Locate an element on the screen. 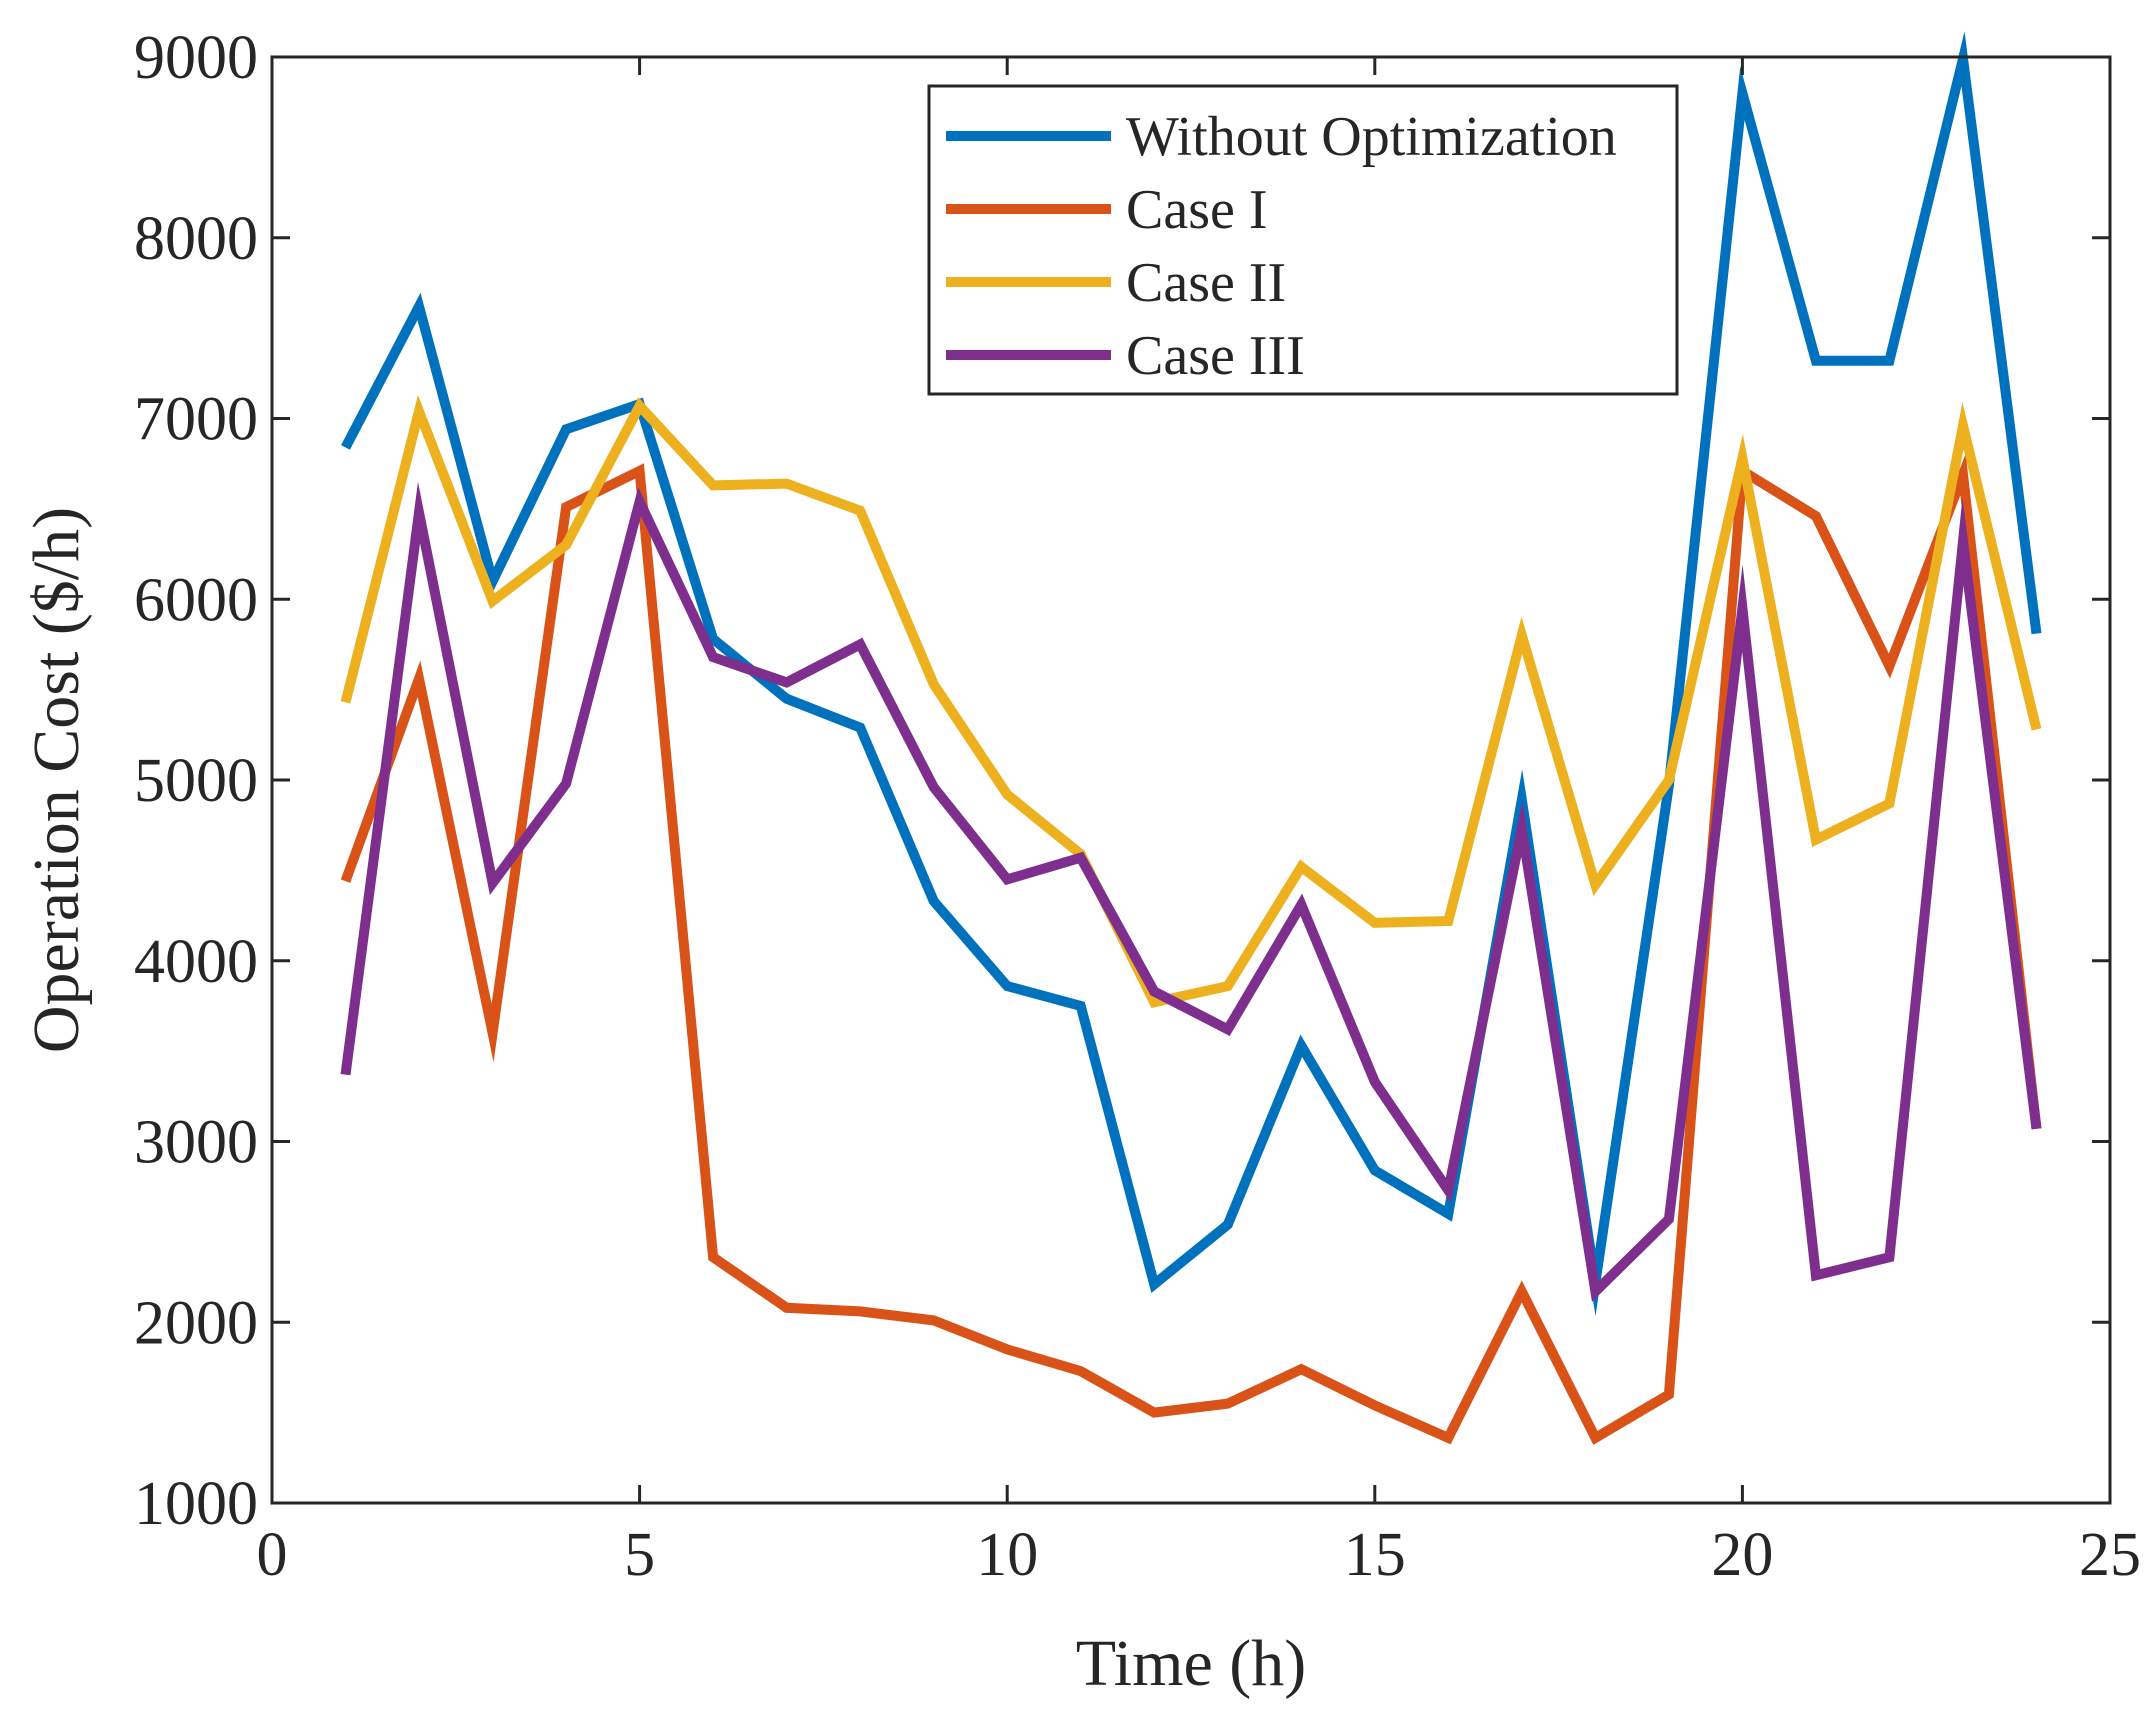 This screenshot has width=2152, height=1719. y-tick-label: 1000 is located at coordinates (196, 1504).